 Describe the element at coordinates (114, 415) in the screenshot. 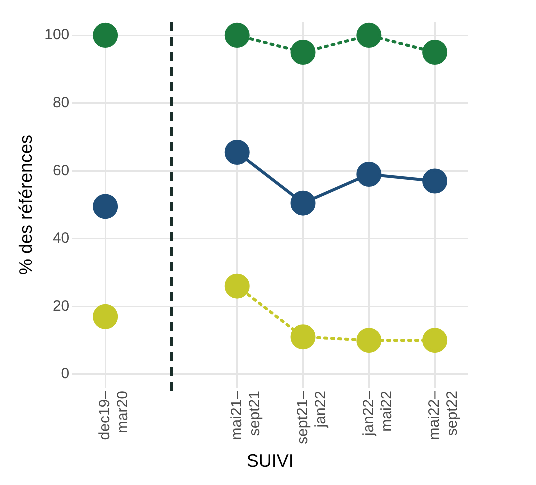

I see `x-tick-label: dec19–mar20` at that location.